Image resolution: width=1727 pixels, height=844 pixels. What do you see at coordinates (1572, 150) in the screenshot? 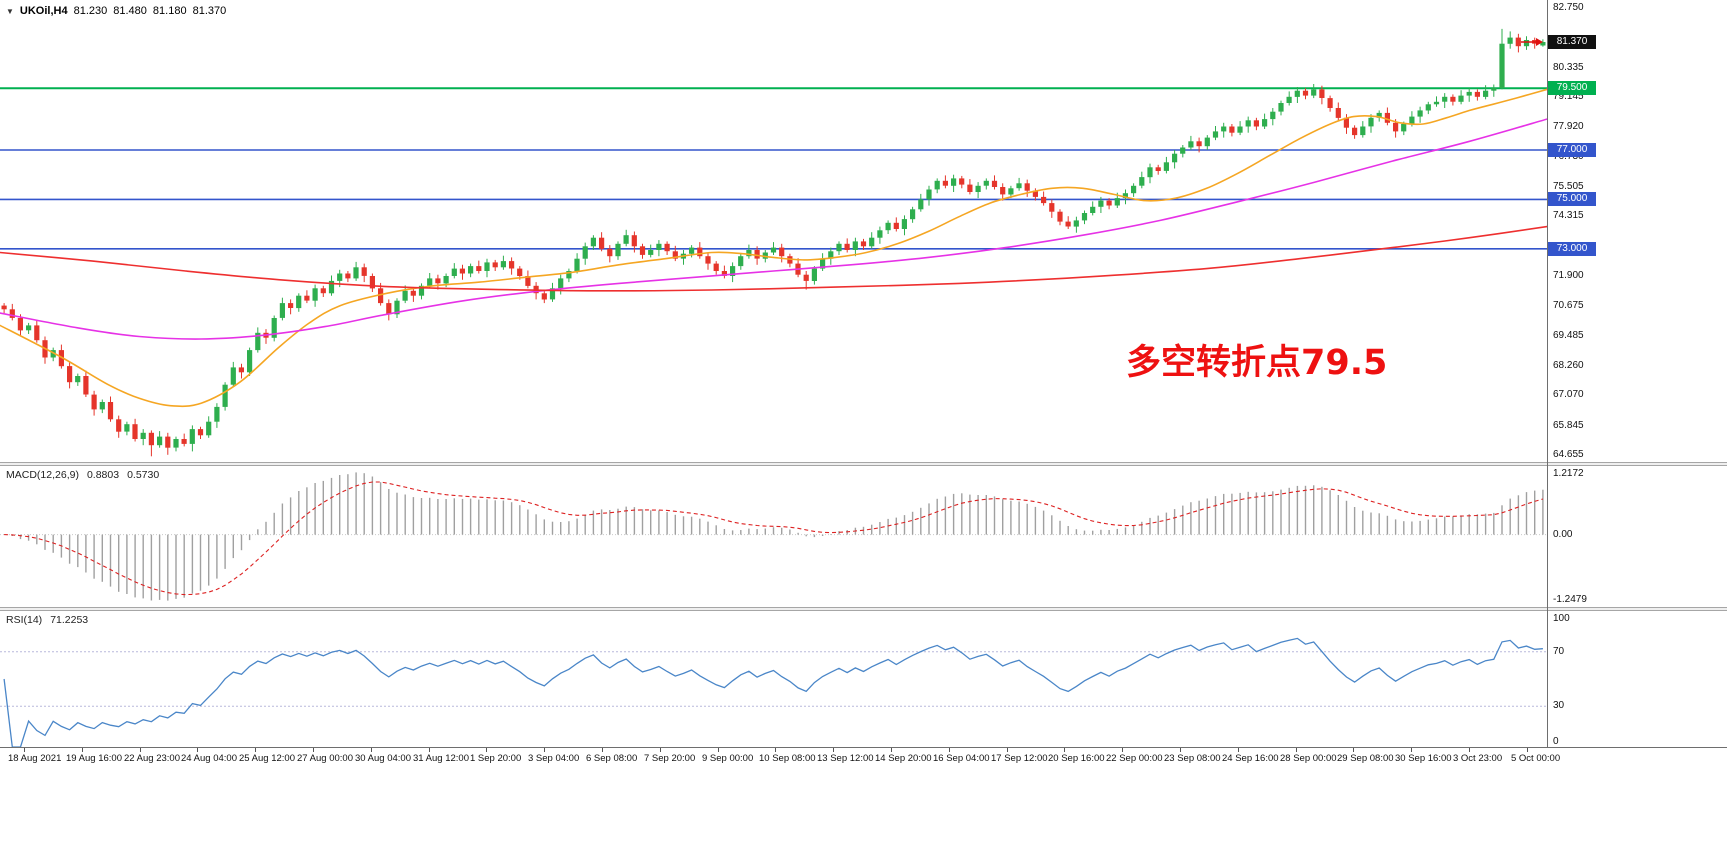
I see `price-tag: 77.000` at bounding box center [1572, 150].